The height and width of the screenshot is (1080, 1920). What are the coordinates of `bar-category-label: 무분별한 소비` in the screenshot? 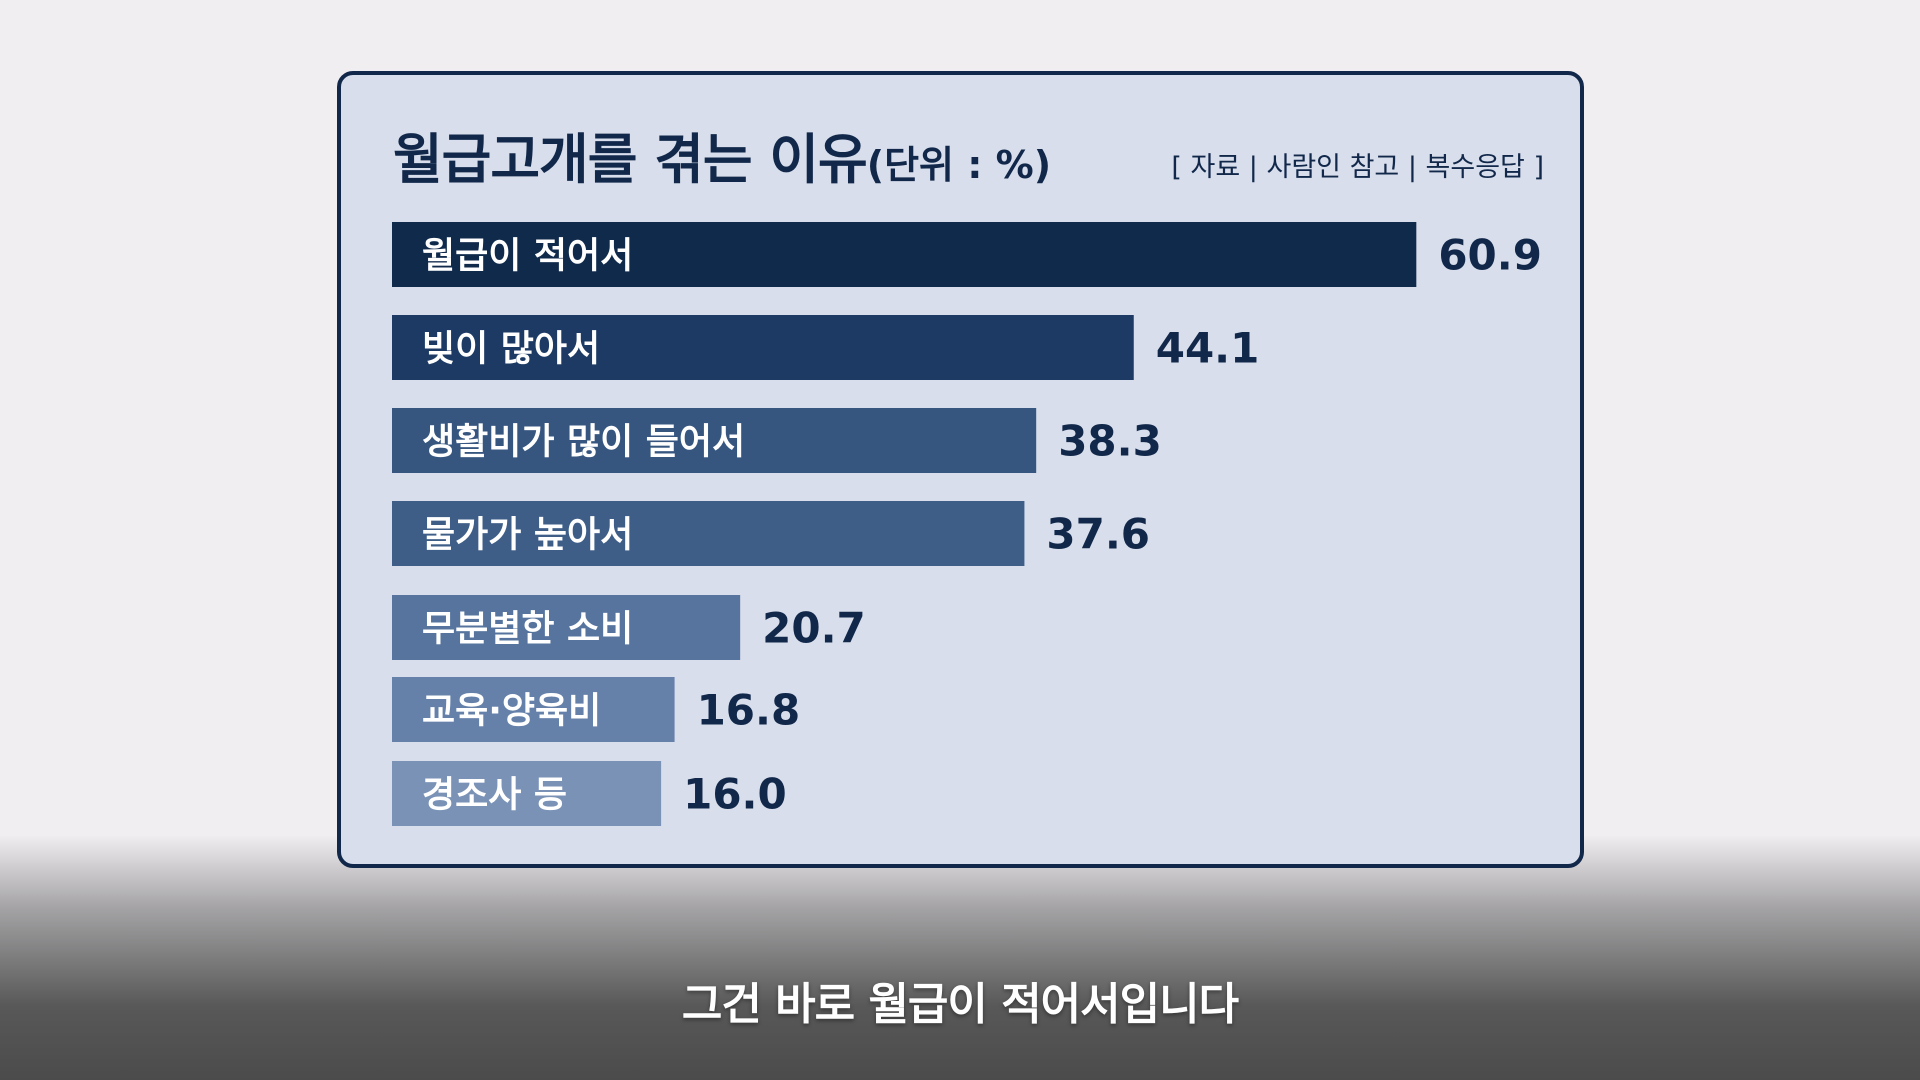 It's located at (527, 629).